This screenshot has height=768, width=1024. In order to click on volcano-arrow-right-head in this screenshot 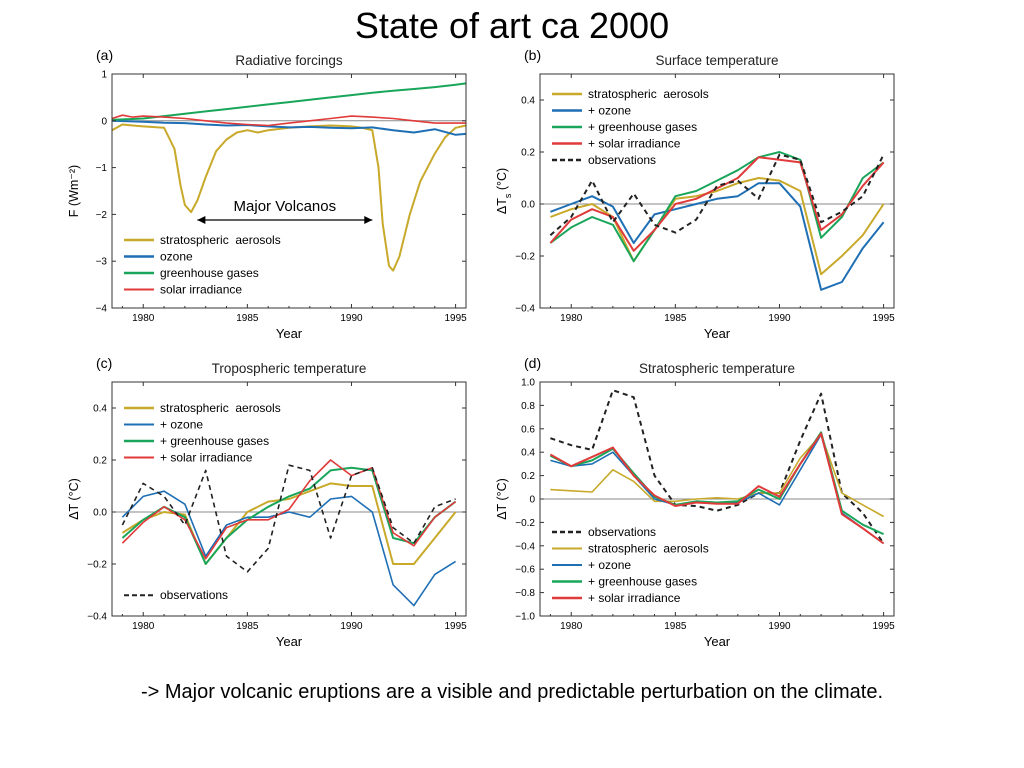, I will do `click(368, 220)`.